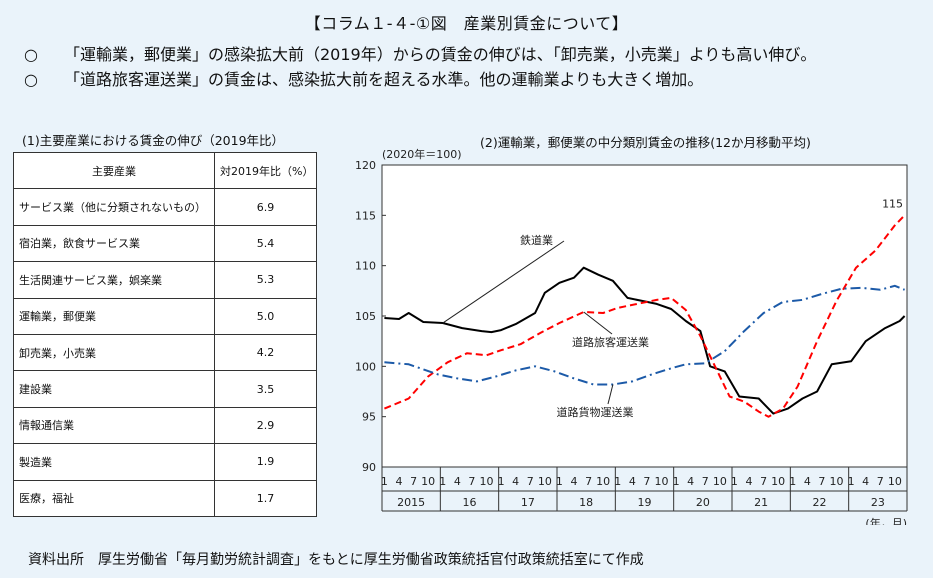  Describe the element at coordinates (114, 389) in the screenshot. I see `industry-name: 建設業` at that location.